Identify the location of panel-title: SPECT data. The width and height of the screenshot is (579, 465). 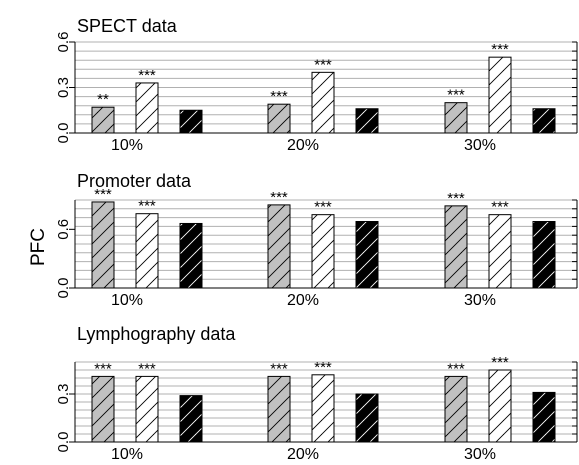
(127, 26).